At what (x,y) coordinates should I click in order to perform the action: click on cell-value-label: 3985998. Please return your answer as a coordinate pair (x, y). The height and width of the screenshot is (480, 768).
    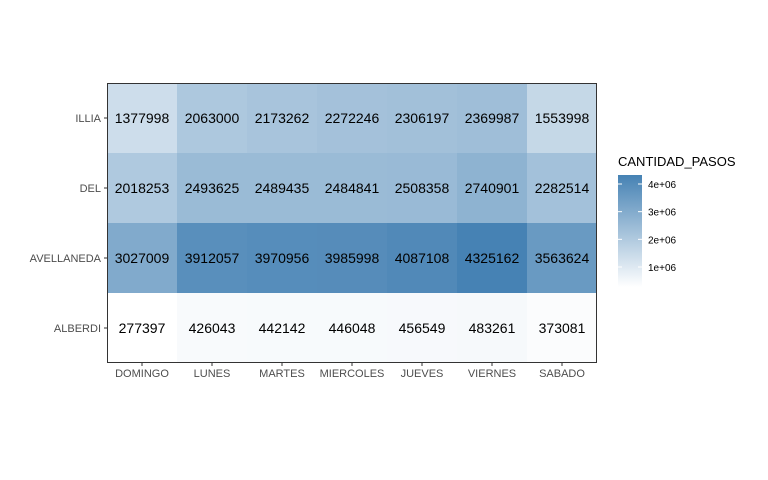
    Looking at the image, I should click on (352, 258).